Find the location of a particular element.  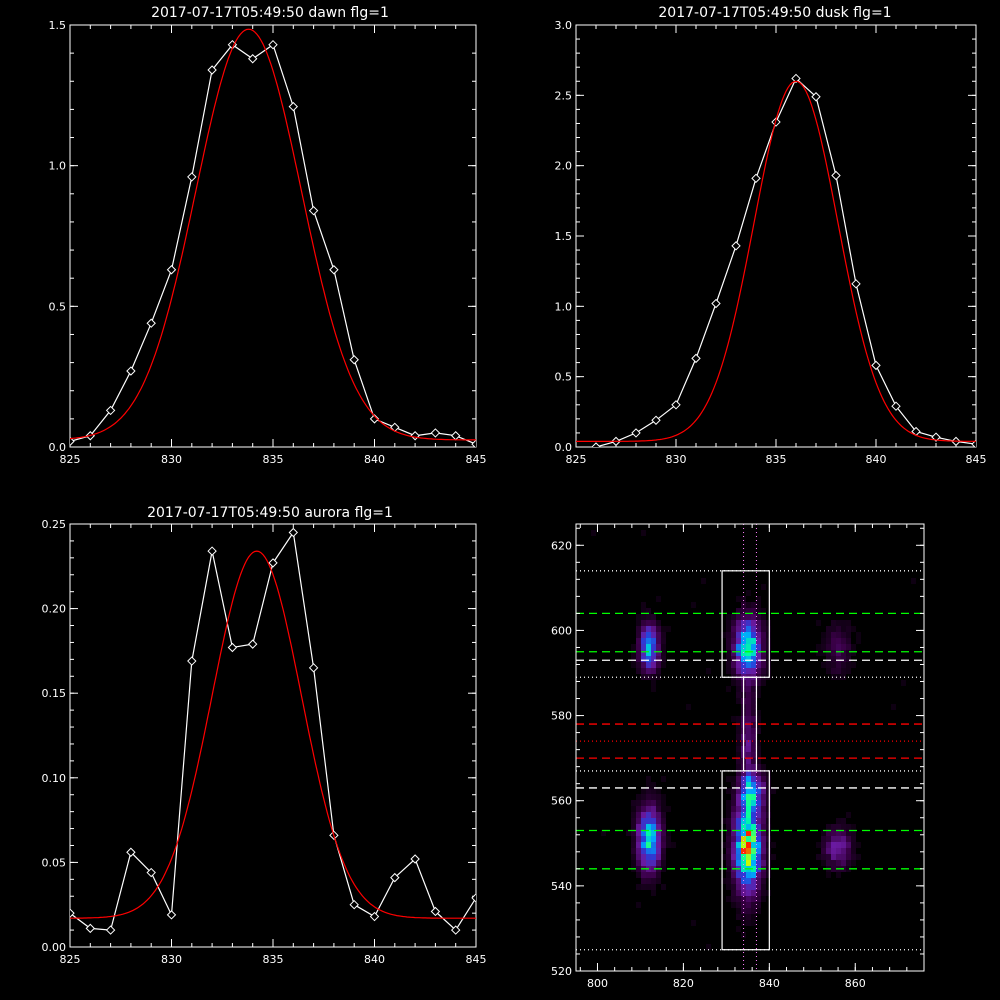

heatmap-pixels is located at coordinates (753, 740).